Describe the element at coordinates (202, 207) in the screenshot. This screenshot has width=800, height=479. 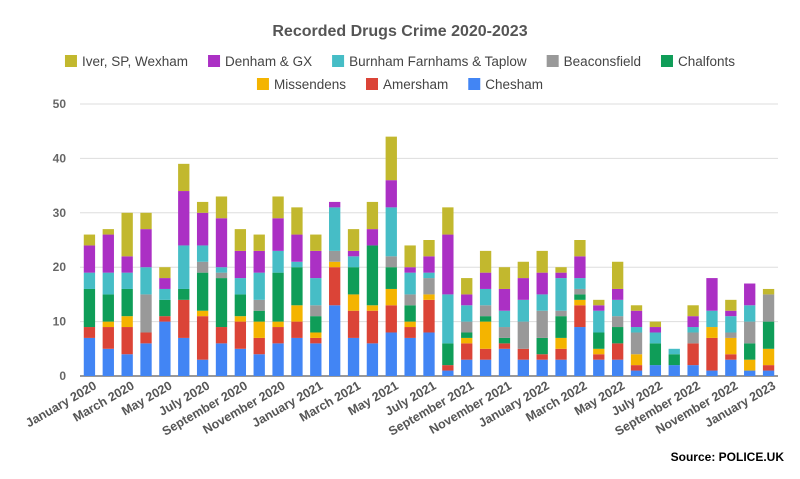
I see `bar-iver-sp-wexham-july-2020` at that location.